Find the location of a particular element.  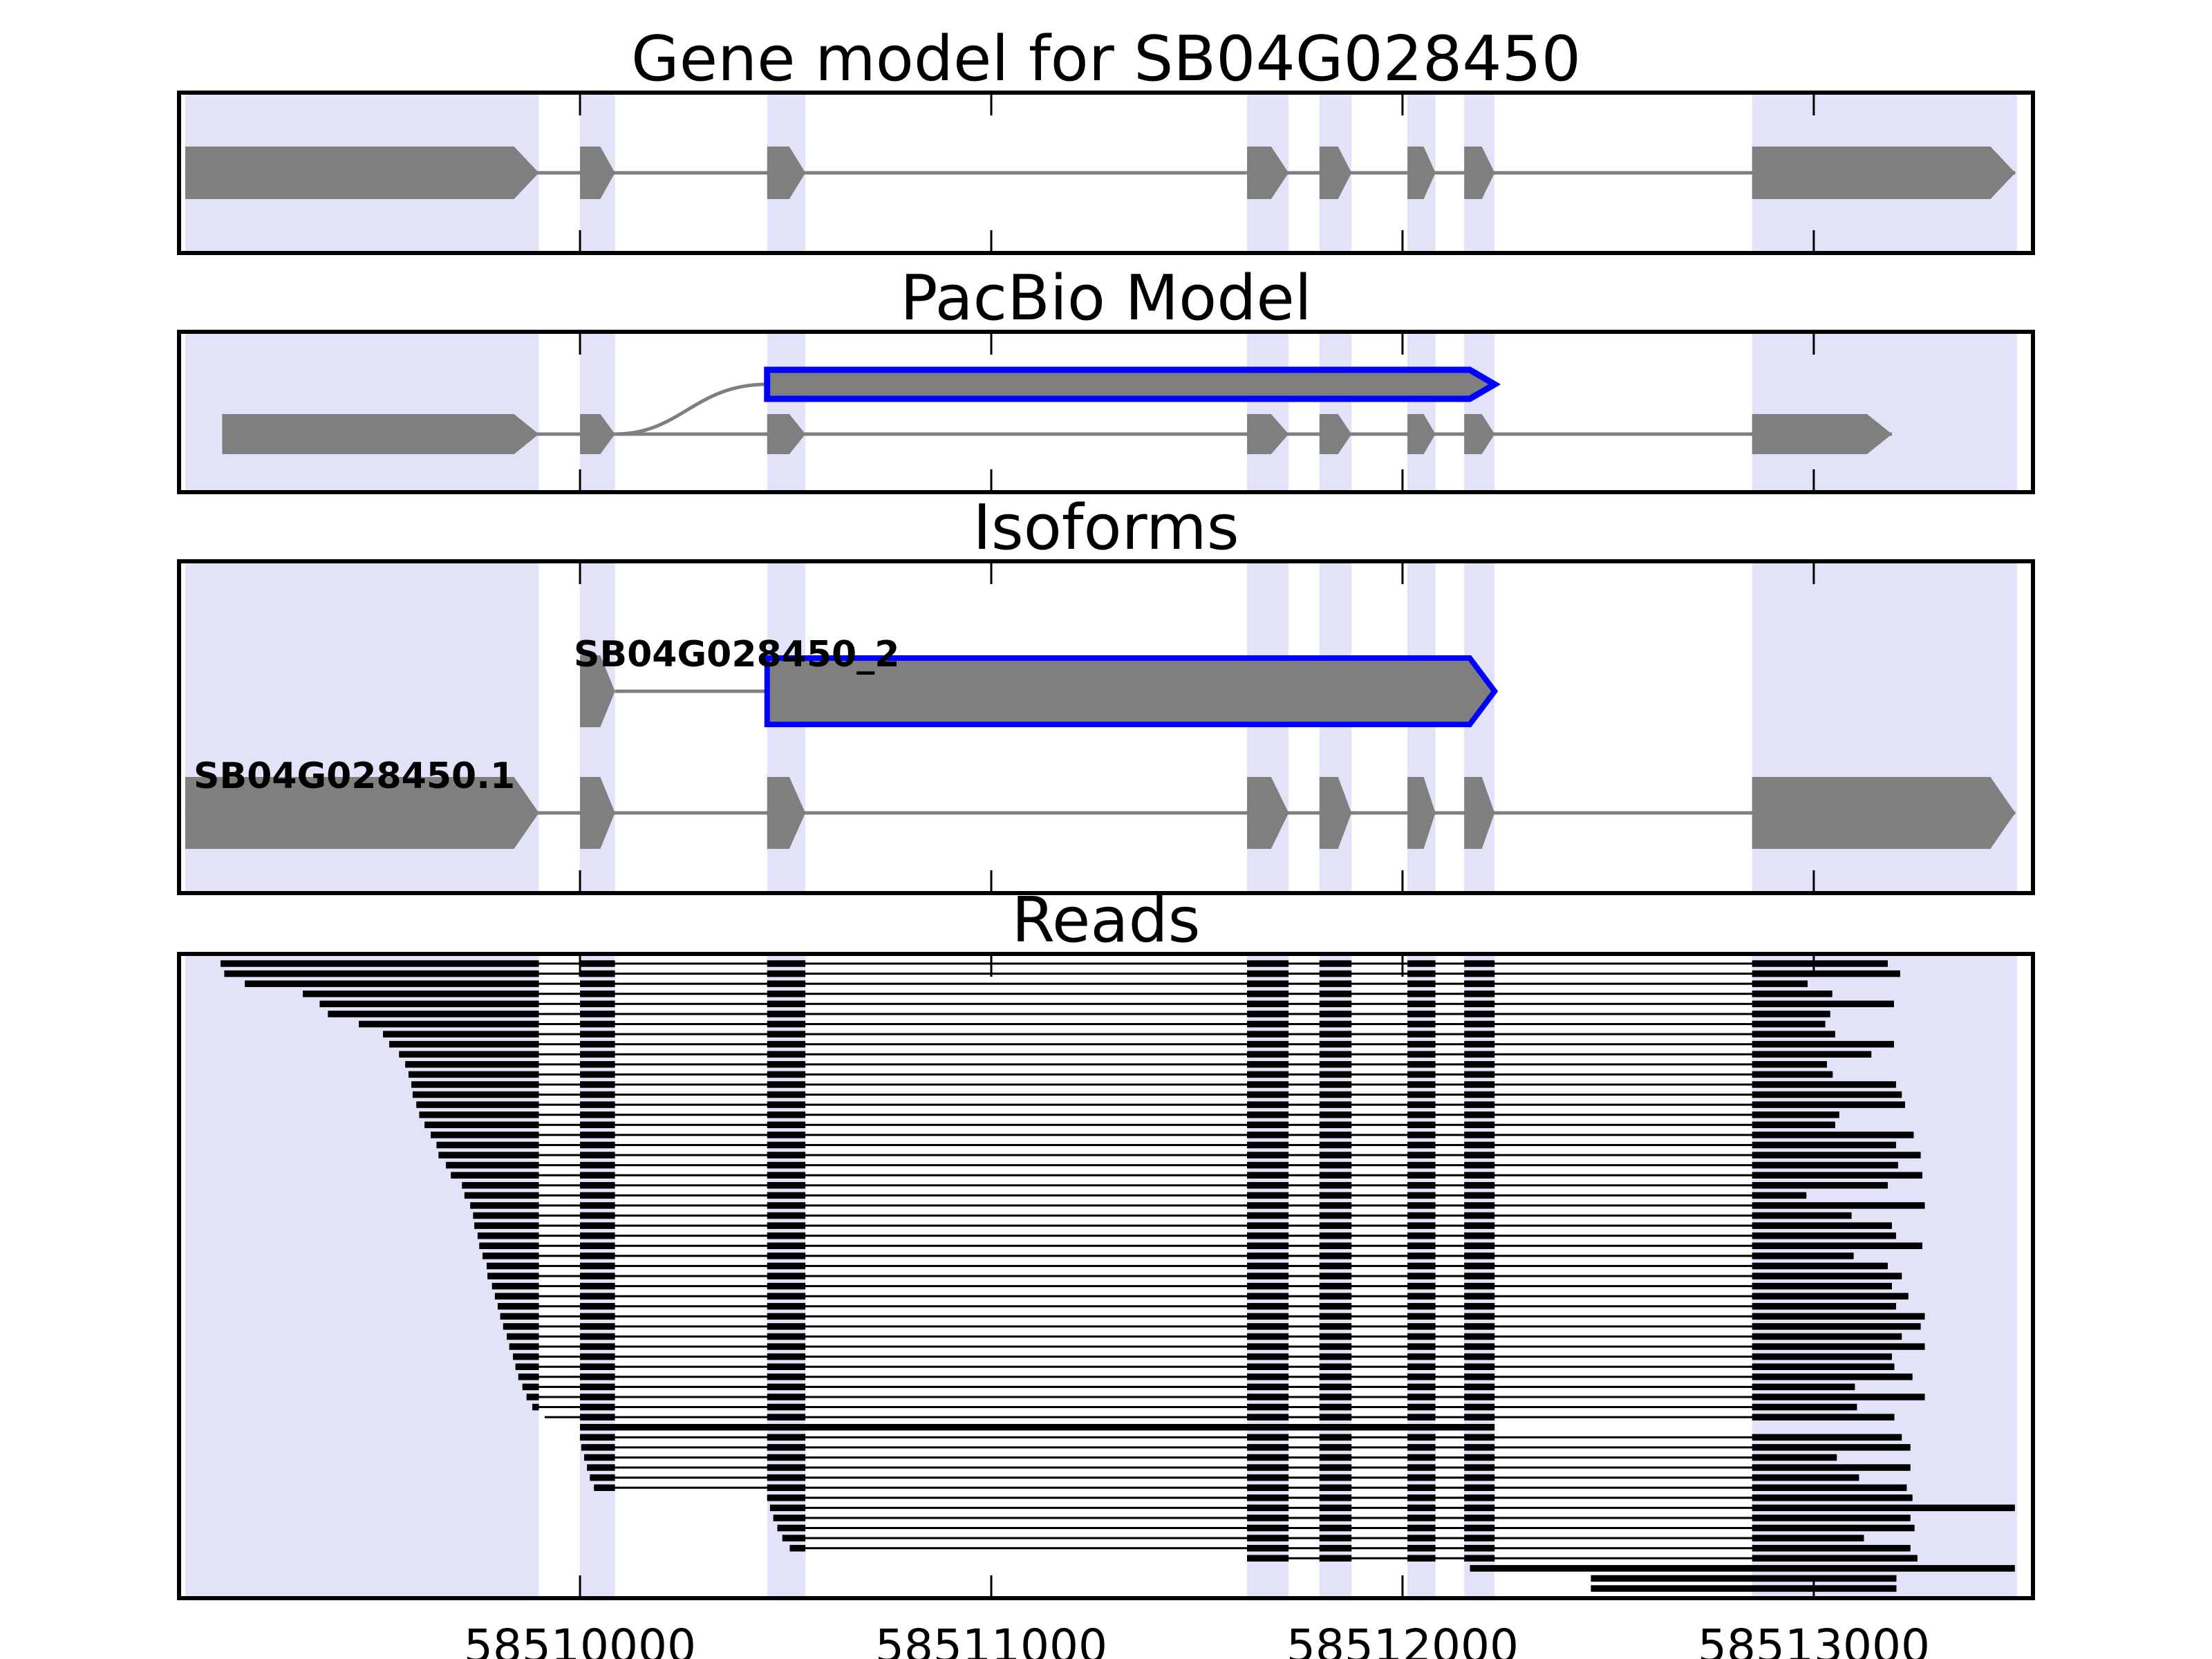

axis-tick-bottom is located at coordinates (1402, 880).